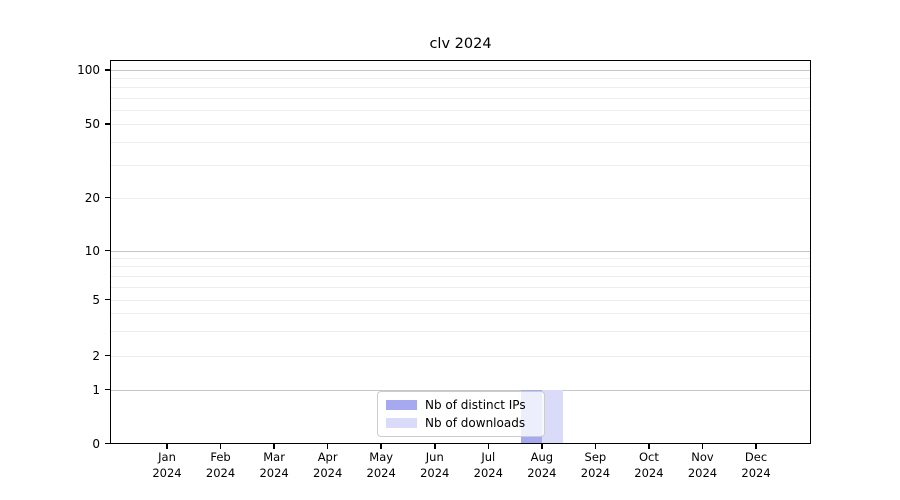  I want to click on y-tick-label: 5, so click(96, 299).